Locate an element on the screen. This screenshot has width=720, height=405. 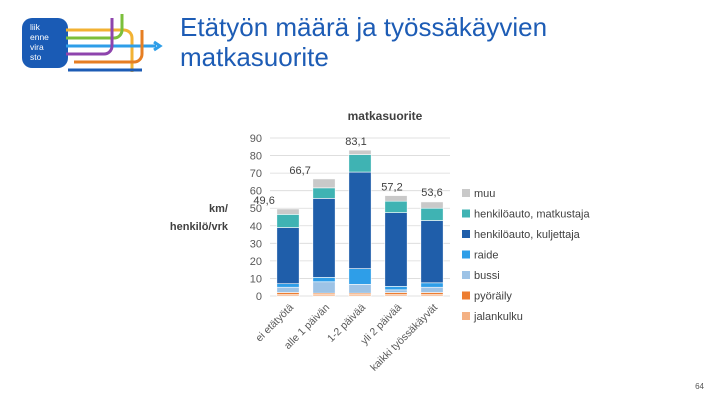
logo-line: sto is located at coordinates (36, 57).